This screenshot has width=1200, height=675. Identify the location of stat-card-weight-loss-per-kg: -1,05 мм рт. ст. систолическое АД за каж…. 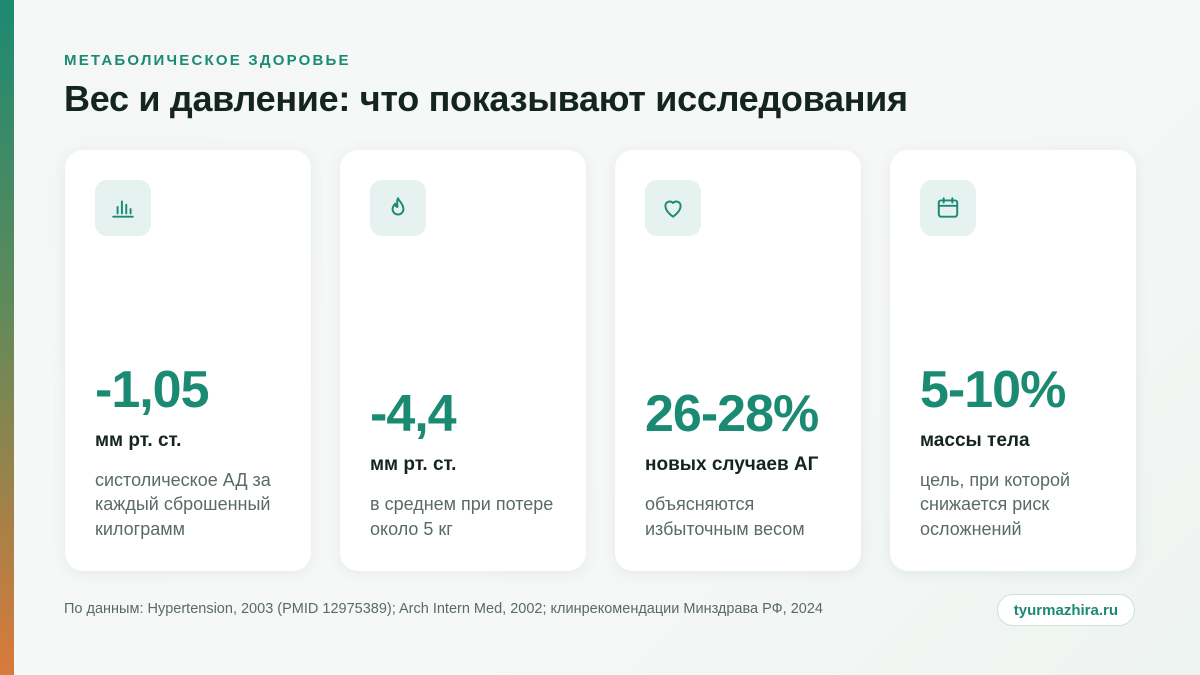
(188, 360).